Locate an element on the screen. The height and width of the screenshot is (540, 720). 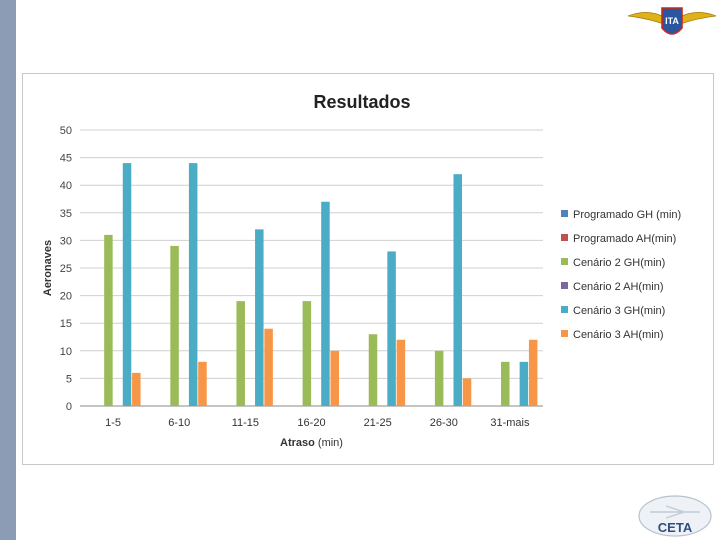
slide-sidebar-stripe is located at coordinates (8, 270).